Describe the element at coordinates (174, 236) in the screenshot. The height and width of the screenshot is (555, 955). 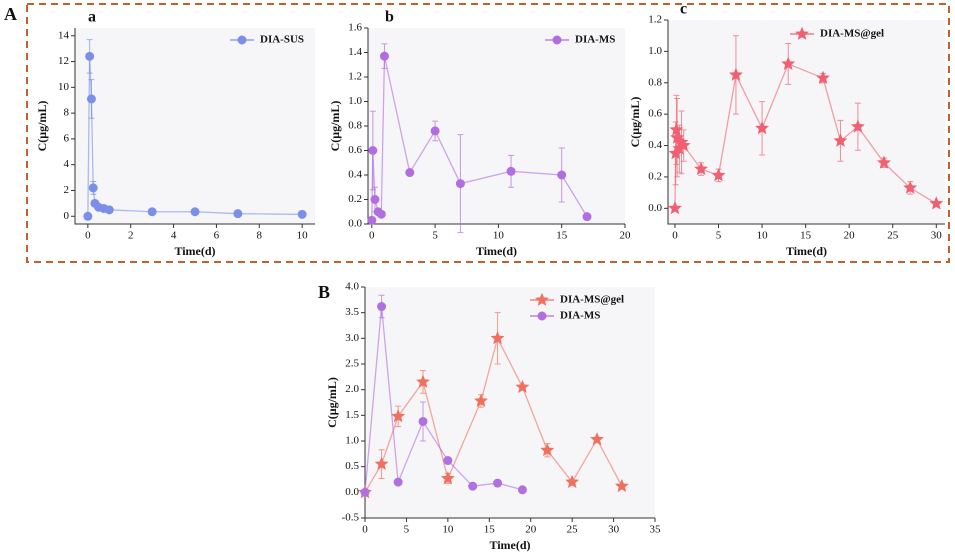
I see `x-tick-label: 4` at that location.